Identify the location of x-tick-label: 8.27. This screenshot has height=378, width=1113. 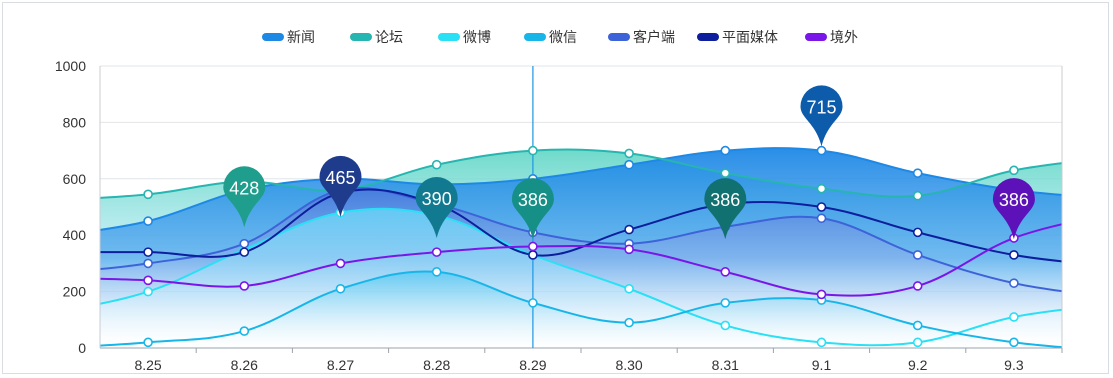
(340, 365).